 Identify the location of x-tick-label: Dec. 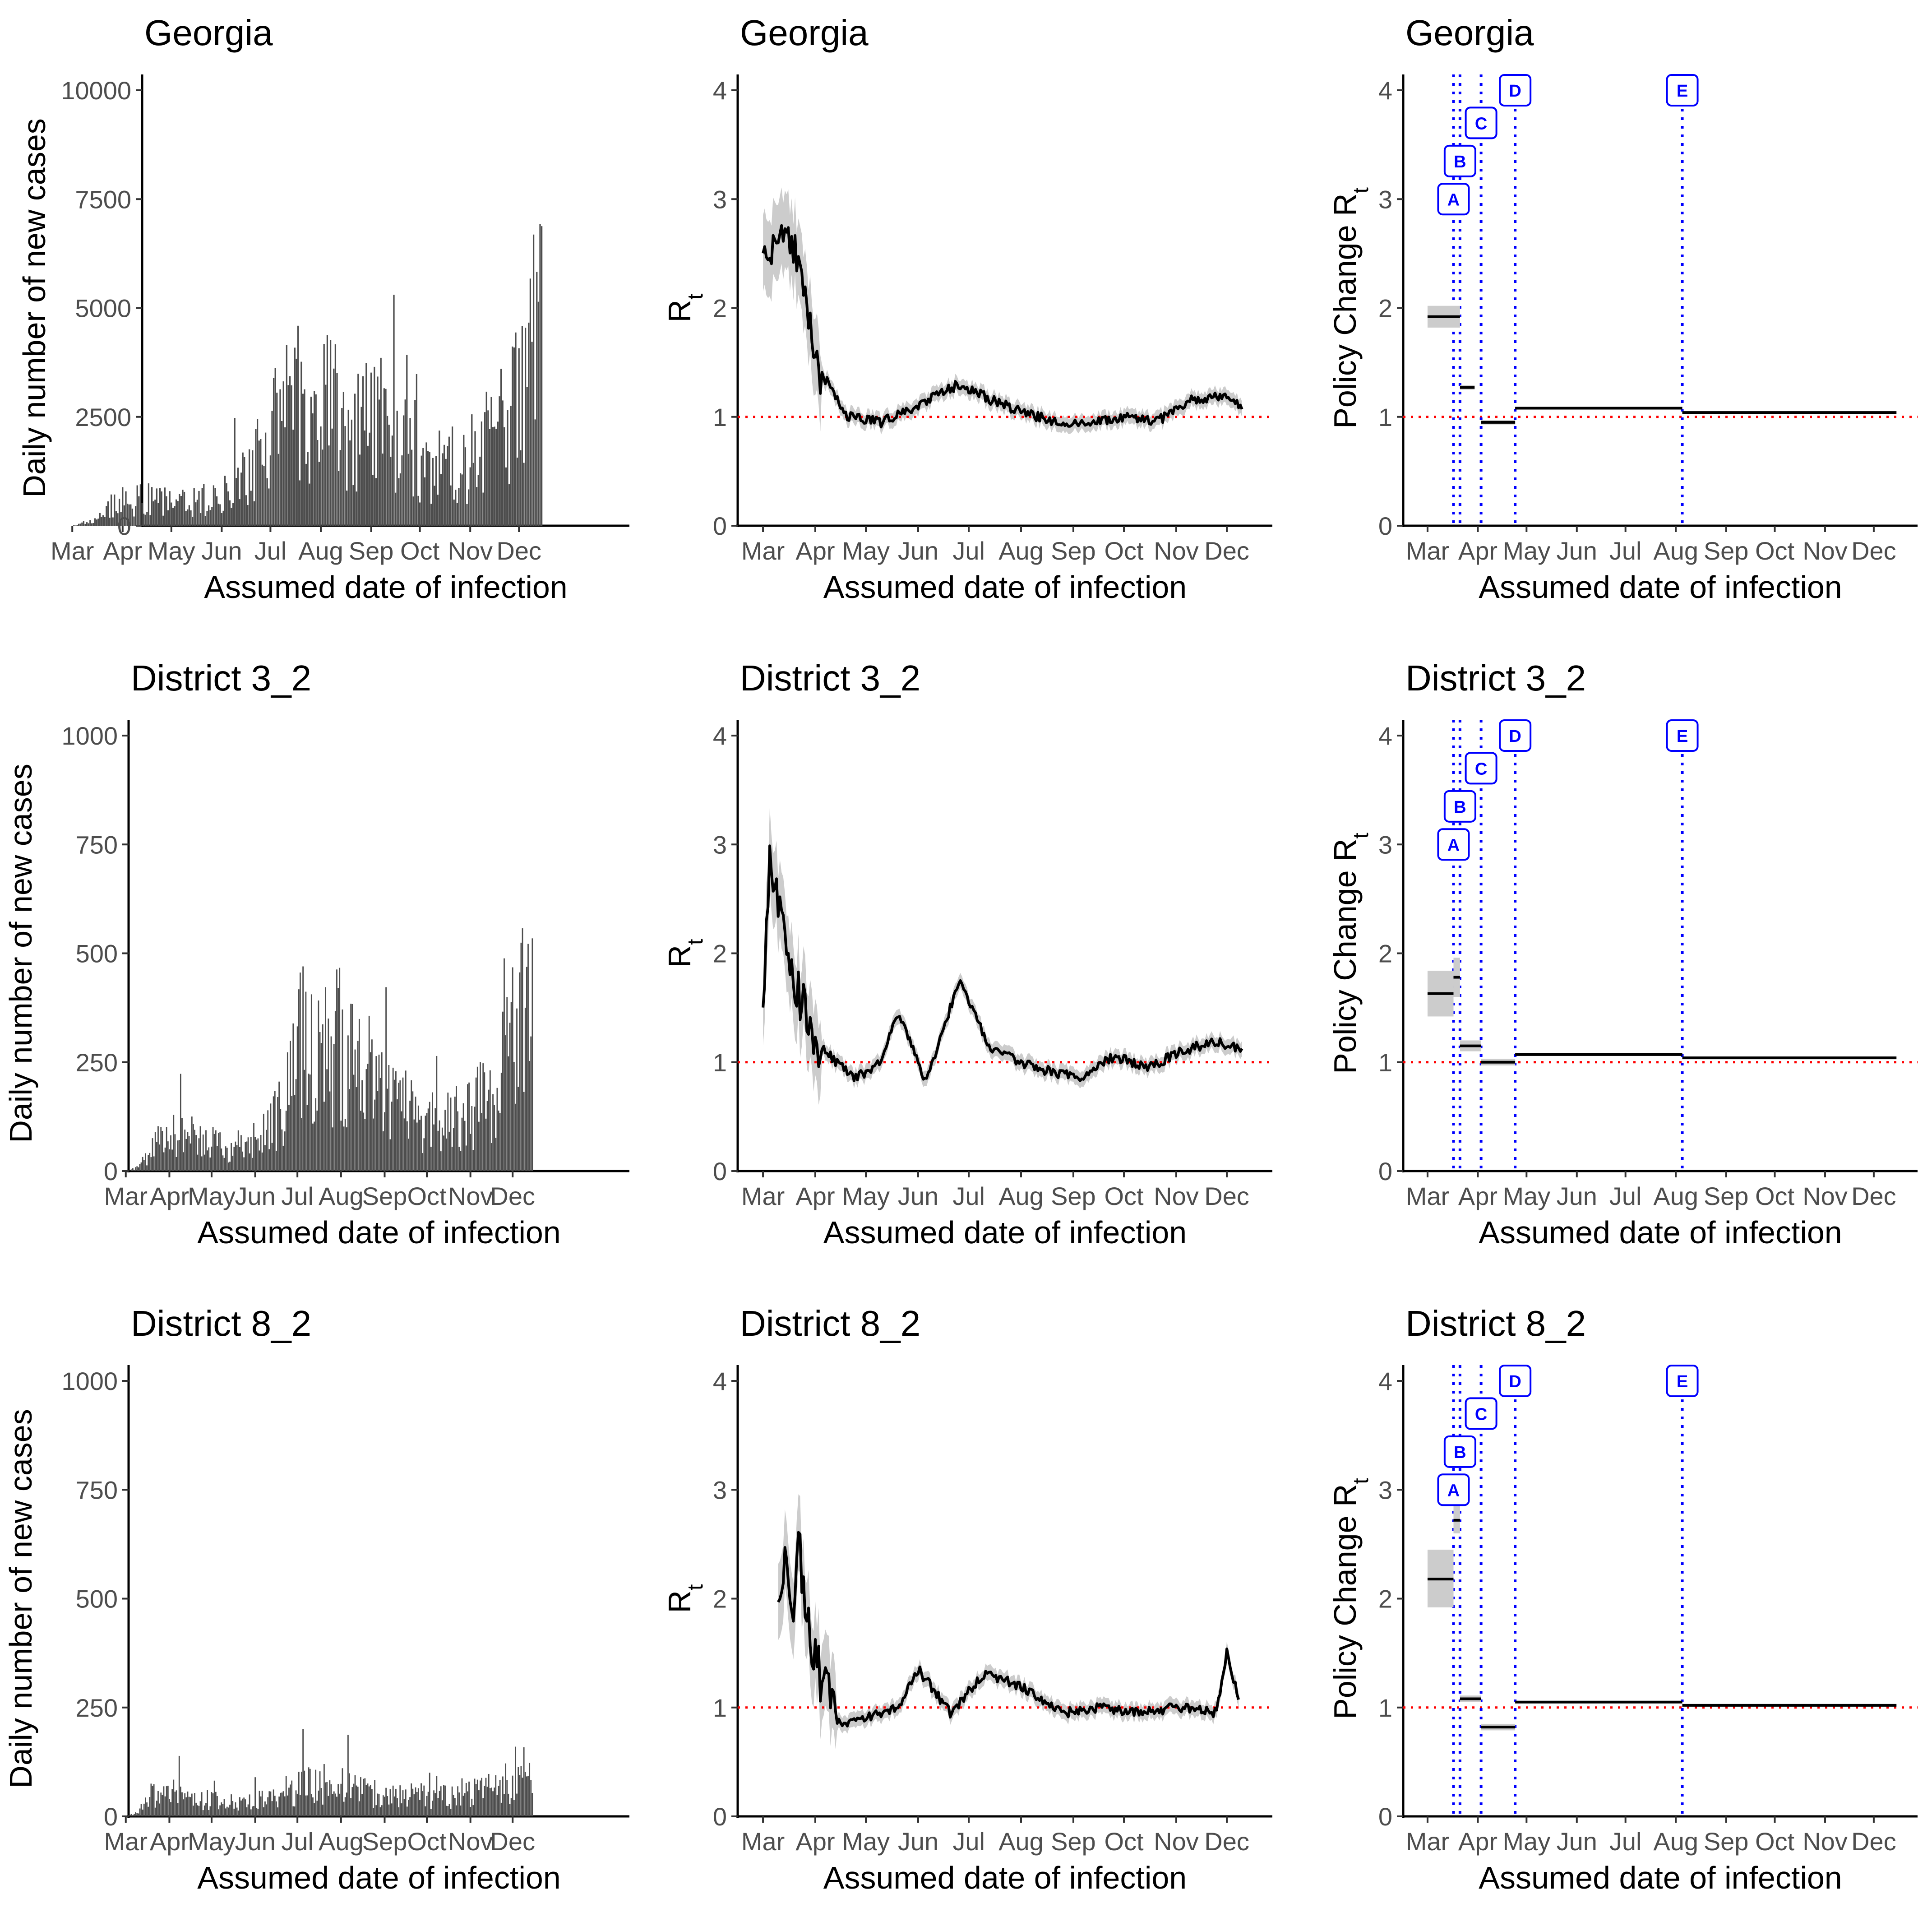
(1226, 1196).